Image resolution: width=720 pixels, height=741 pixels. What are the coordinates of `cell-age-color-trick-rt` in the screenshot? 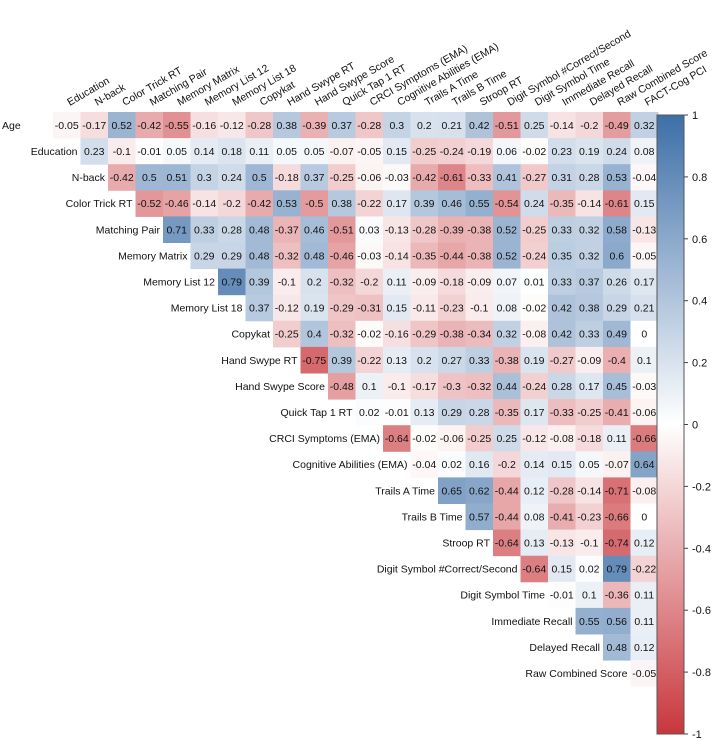 It's located at (122, 125).